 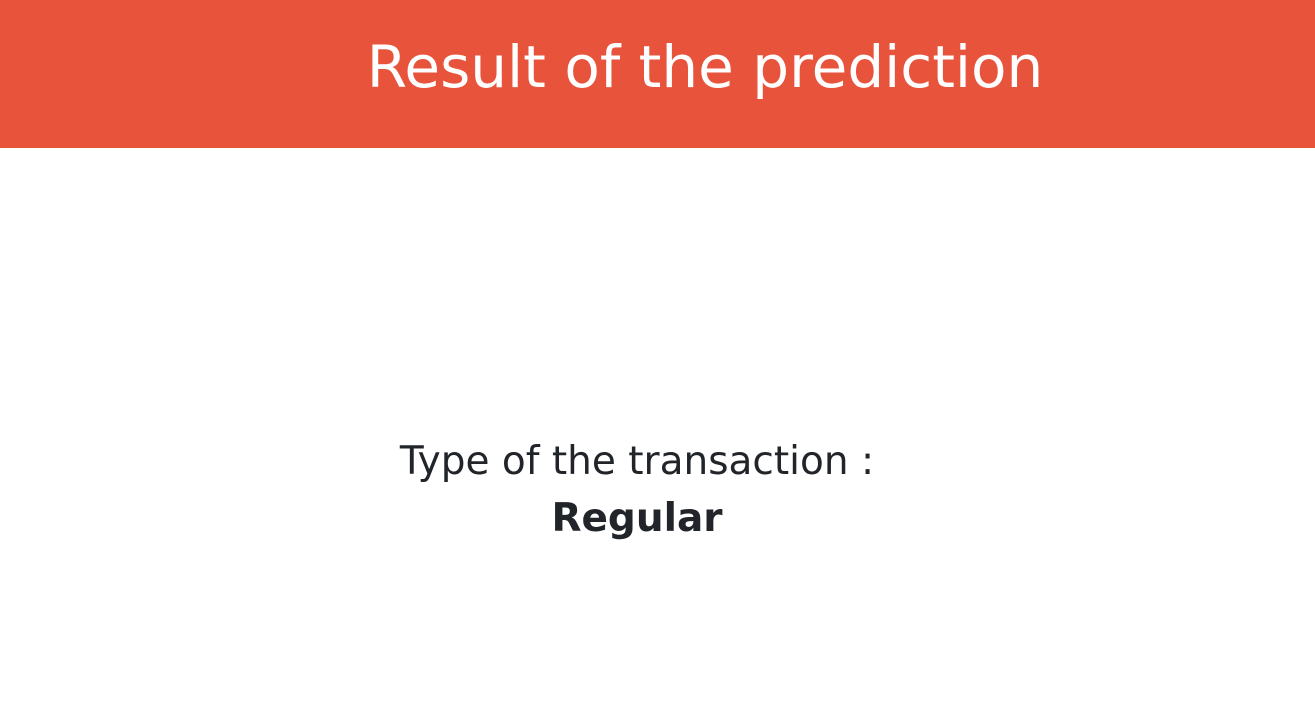 I want to click on result-label: Type of the transaction :, so click(x=637, y=461).